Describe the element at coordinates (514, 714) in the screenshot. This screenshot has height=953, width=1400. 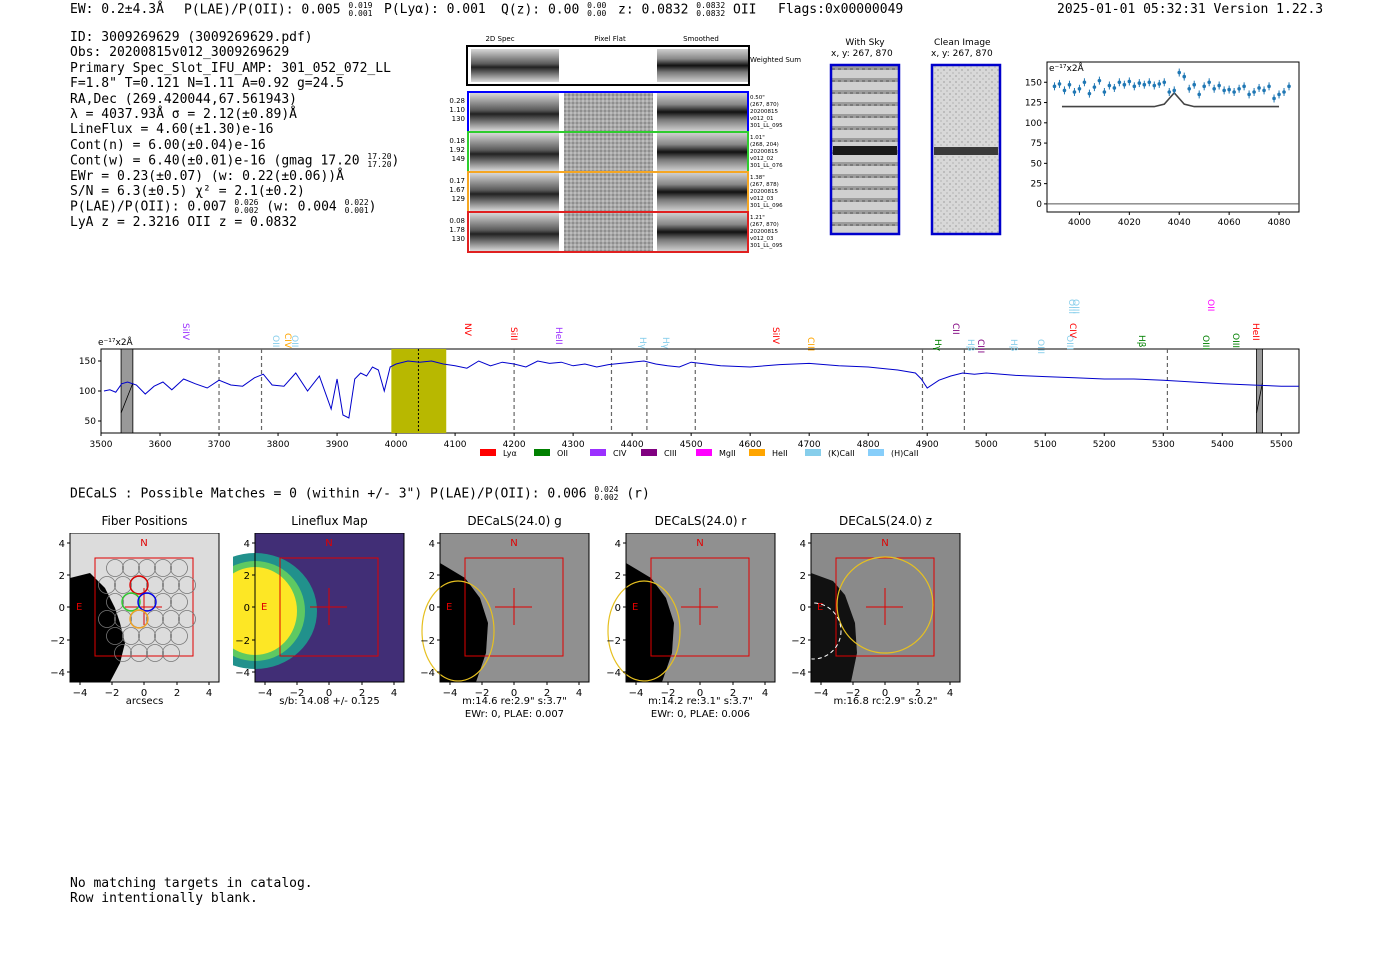
I see `panel-caption-2: EWr: 0, PLAE: 0.007` at that location.